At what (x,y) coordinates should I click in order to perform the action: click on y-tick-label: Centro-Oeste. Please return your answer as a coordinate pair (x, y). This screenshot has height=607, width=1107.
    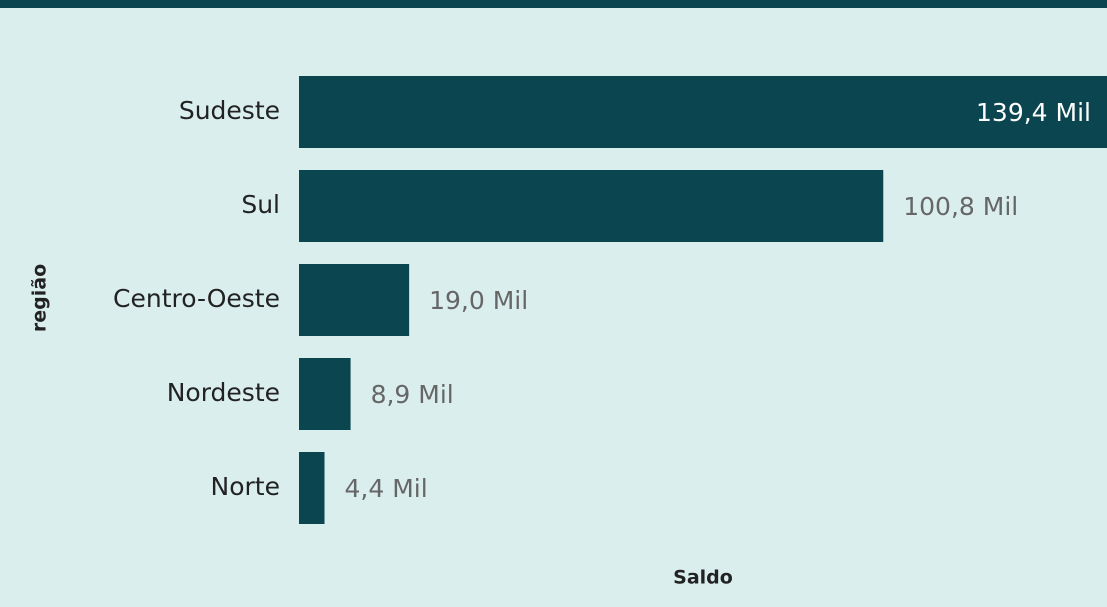
    Looking at the image, I should click on (196, 298).